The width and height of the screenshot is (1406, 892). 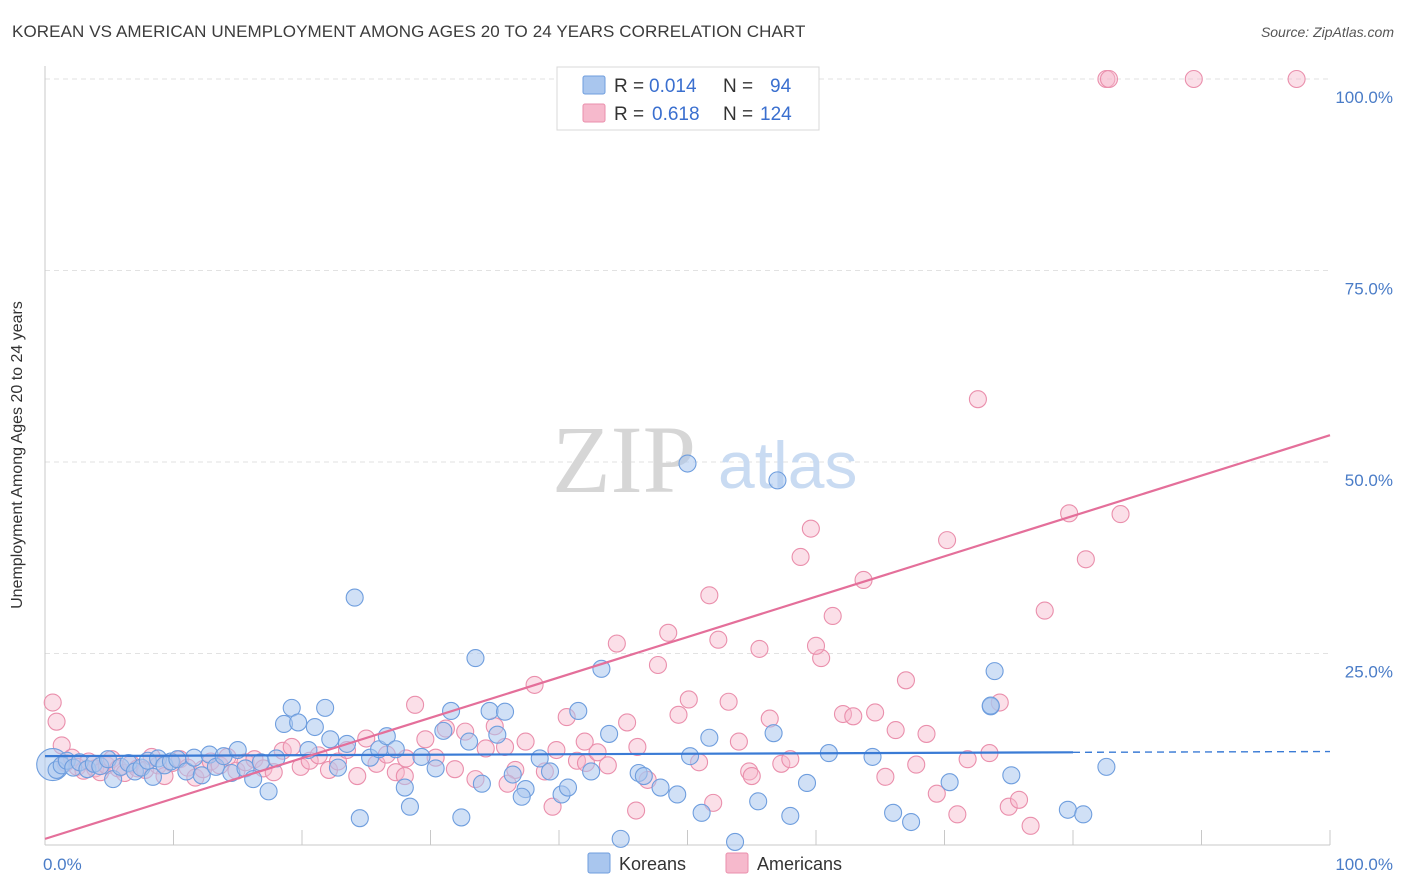 I want to click on watermark: ZIP atlas, so click(x=704, y=459).